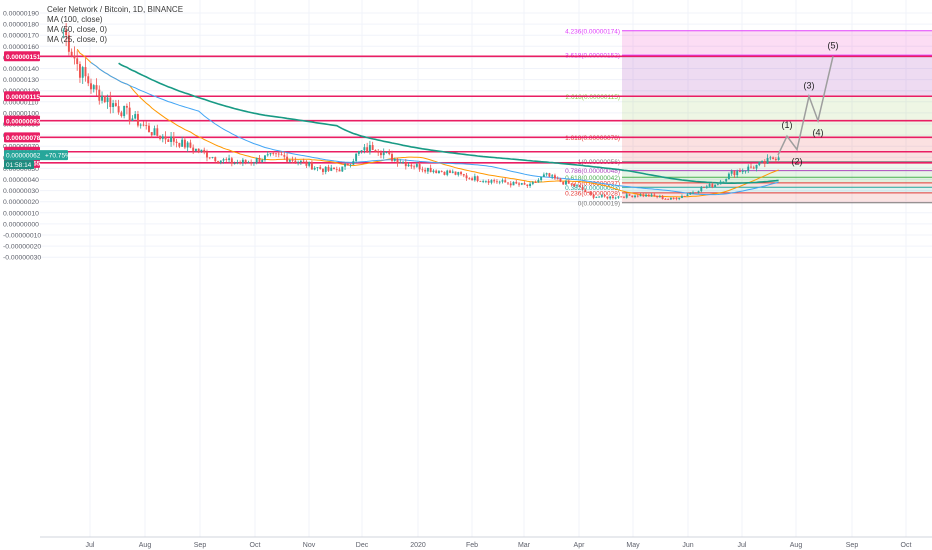 The width and height of the screenshot is (932, 550). Describe the element at coordinates (418, 545) in the screenshot. I see `x-tick-label: 2020` at that location.